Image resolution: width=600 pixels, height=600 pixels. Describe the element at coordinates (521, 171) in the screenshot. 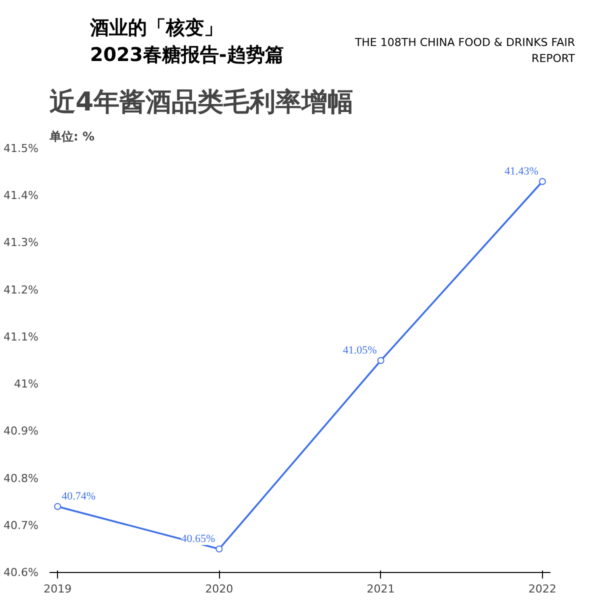

I see `data-label: 41.43%` at that location.